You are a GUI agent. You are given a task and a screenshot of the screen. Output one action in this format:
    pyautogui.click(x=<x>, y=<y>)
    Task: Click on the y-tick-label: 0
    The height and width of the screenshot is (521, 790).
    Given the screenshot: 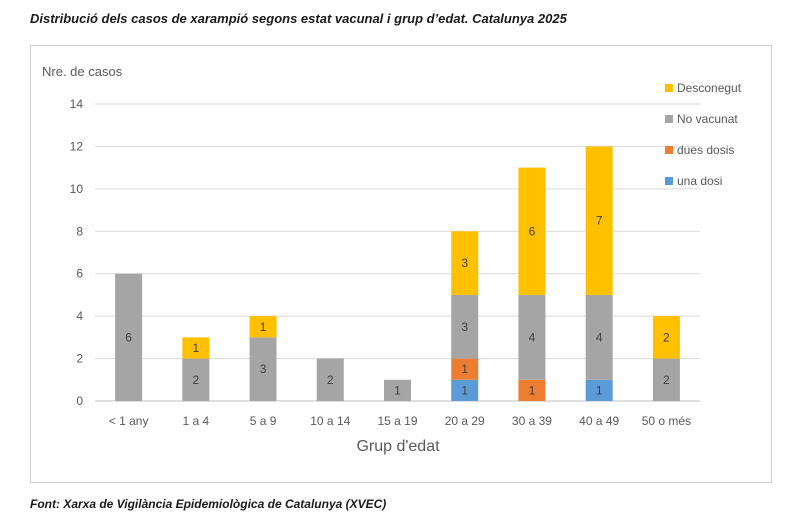 What is the action you would take?
    pyautogui.click(x=79, y=401)
    